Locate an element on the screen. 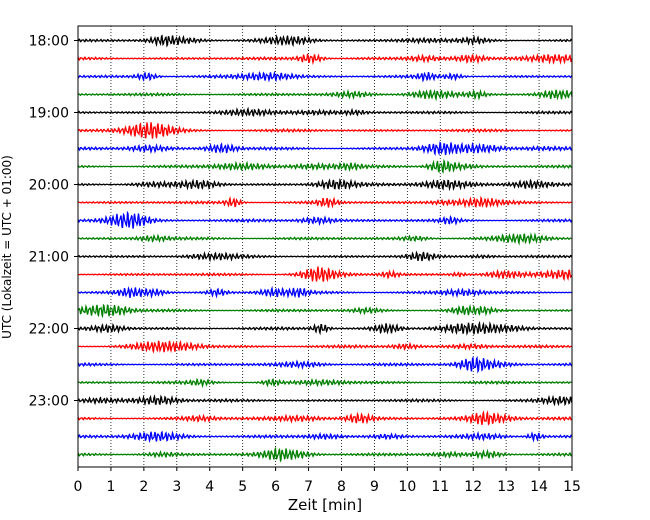  x-tick-label-15: 15 is located at coordinates (572, 487).